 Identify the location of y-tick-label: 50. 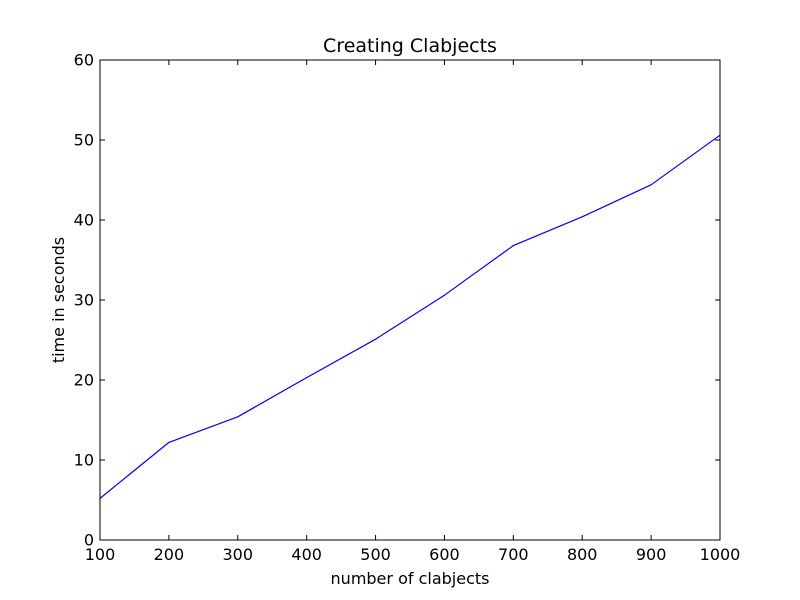
(84, 140).